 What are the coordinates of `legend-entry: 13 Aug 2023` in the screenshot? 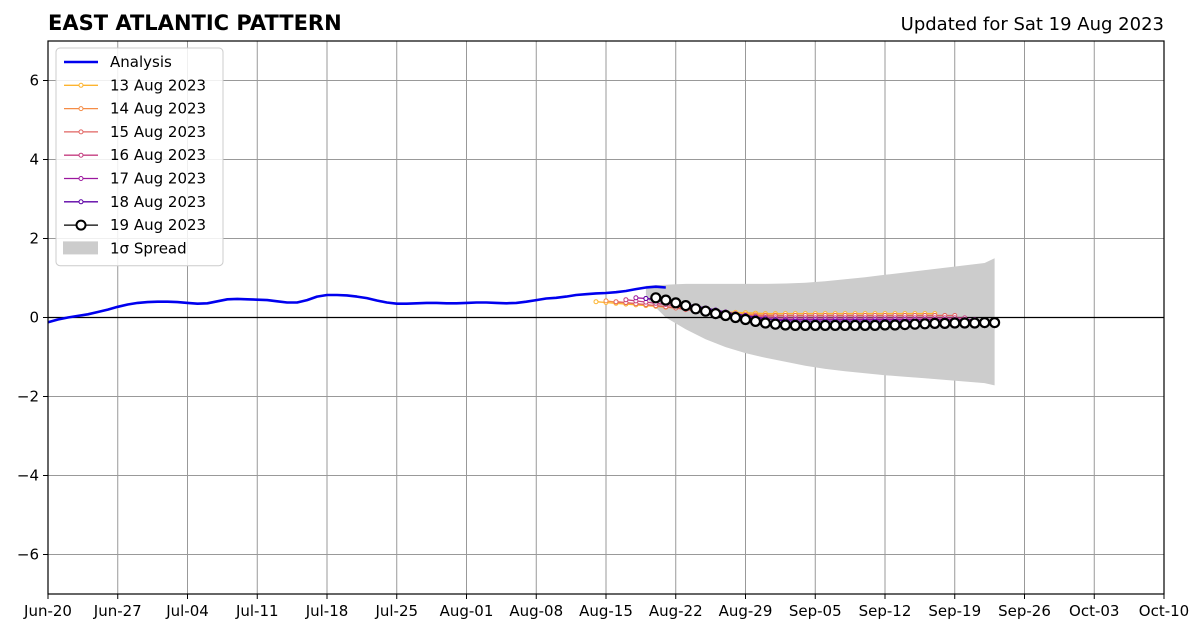 It's located at (135, 85).